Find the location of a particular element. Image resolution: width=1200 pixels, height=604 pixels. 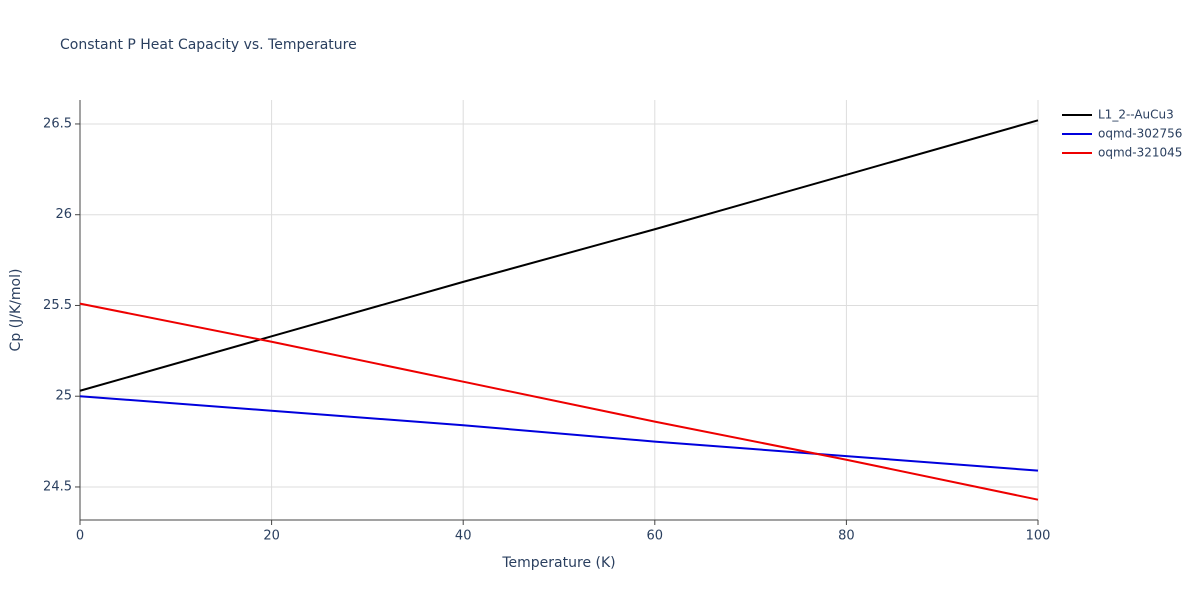

x-axis-title: Temperature (K) is located at coordinates (558, 563).